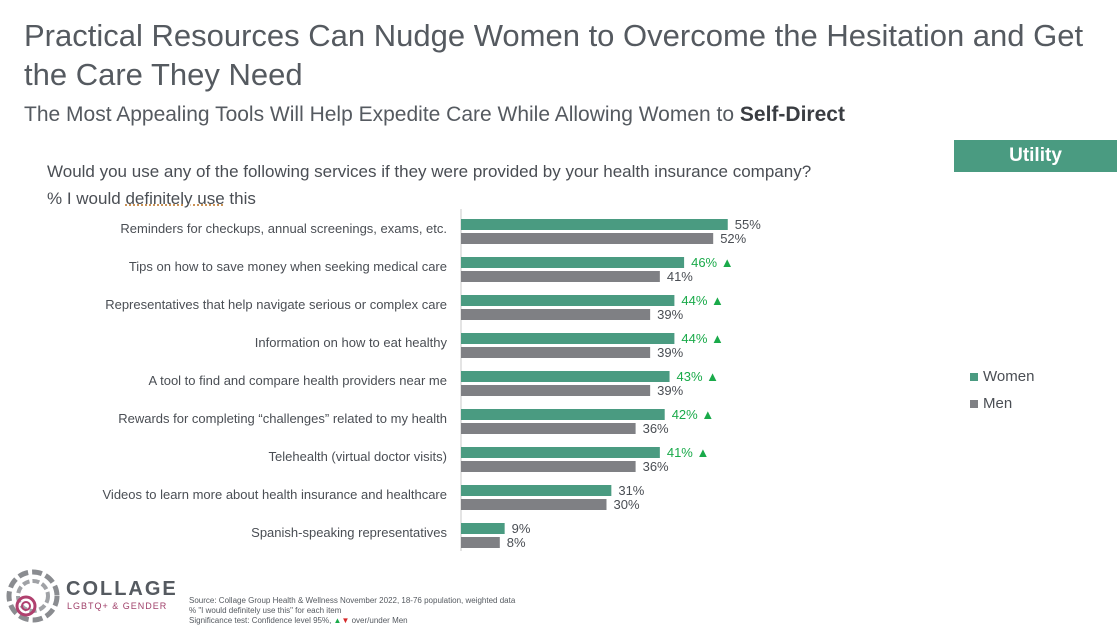 The width and height of the screenshot is (1117, 626). I want to click on category-label: Telehealth (virtual doctor visits), so click(358, 456).